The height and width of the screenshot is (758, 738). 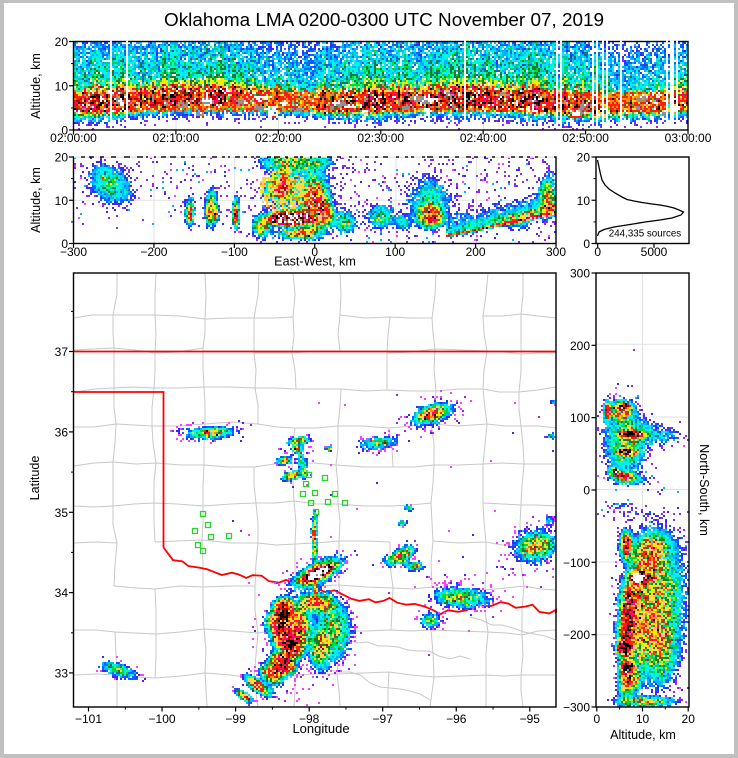 What do you see at coordinates (35, 478) in the screenshot?
I see `svg-text: Latitude` at bounding box center [35, 478].